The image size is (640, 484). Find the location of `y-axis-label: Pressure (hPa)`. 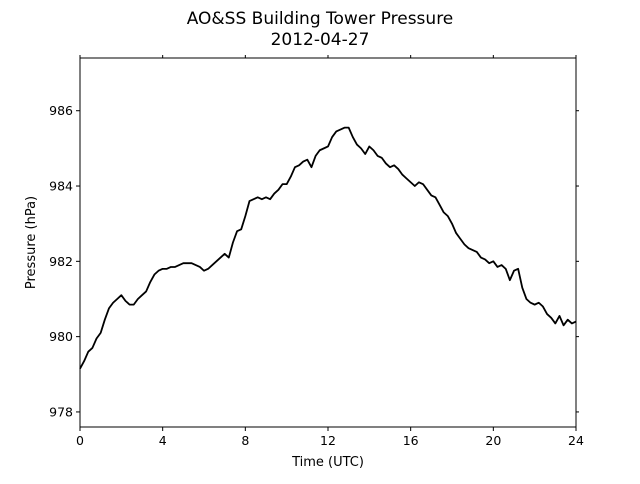

y-axis-label: Pressure (hPa) is located at coordinates (31, 242).